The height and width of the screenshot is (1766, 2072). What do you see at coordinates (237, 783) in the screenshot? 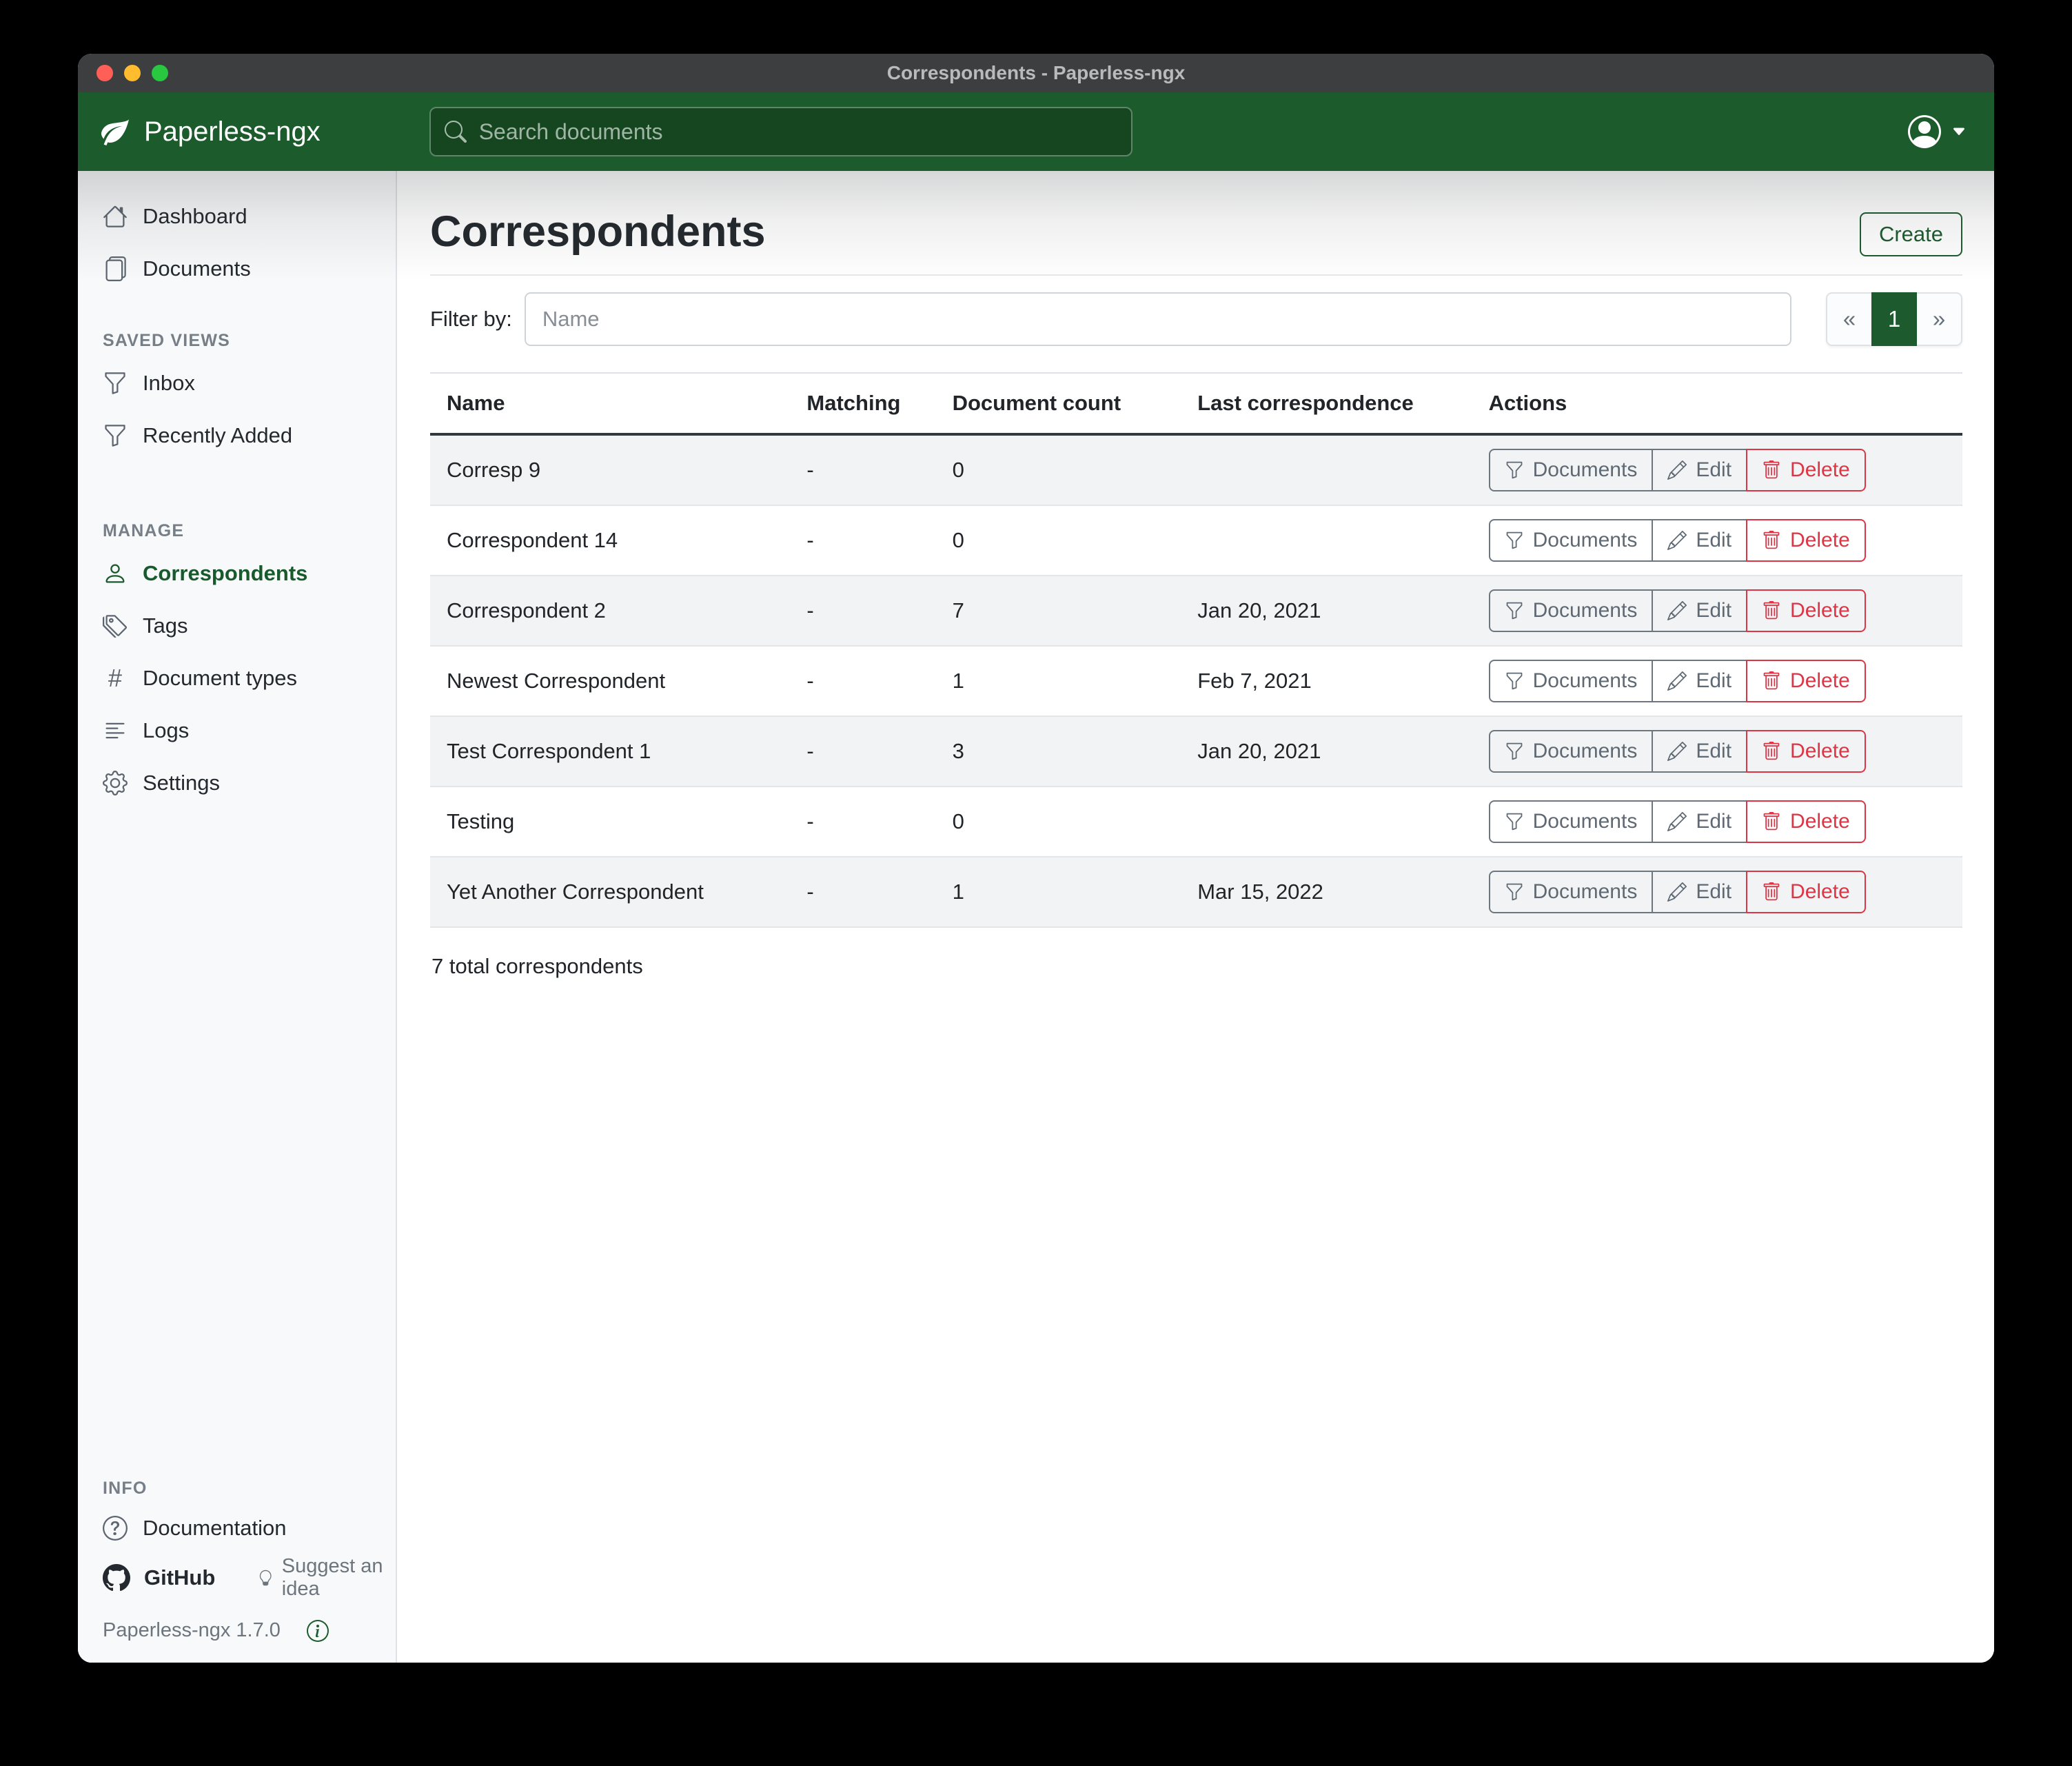
I see `sidebar-item-settings: Settings` at bounding box center [237, 783].